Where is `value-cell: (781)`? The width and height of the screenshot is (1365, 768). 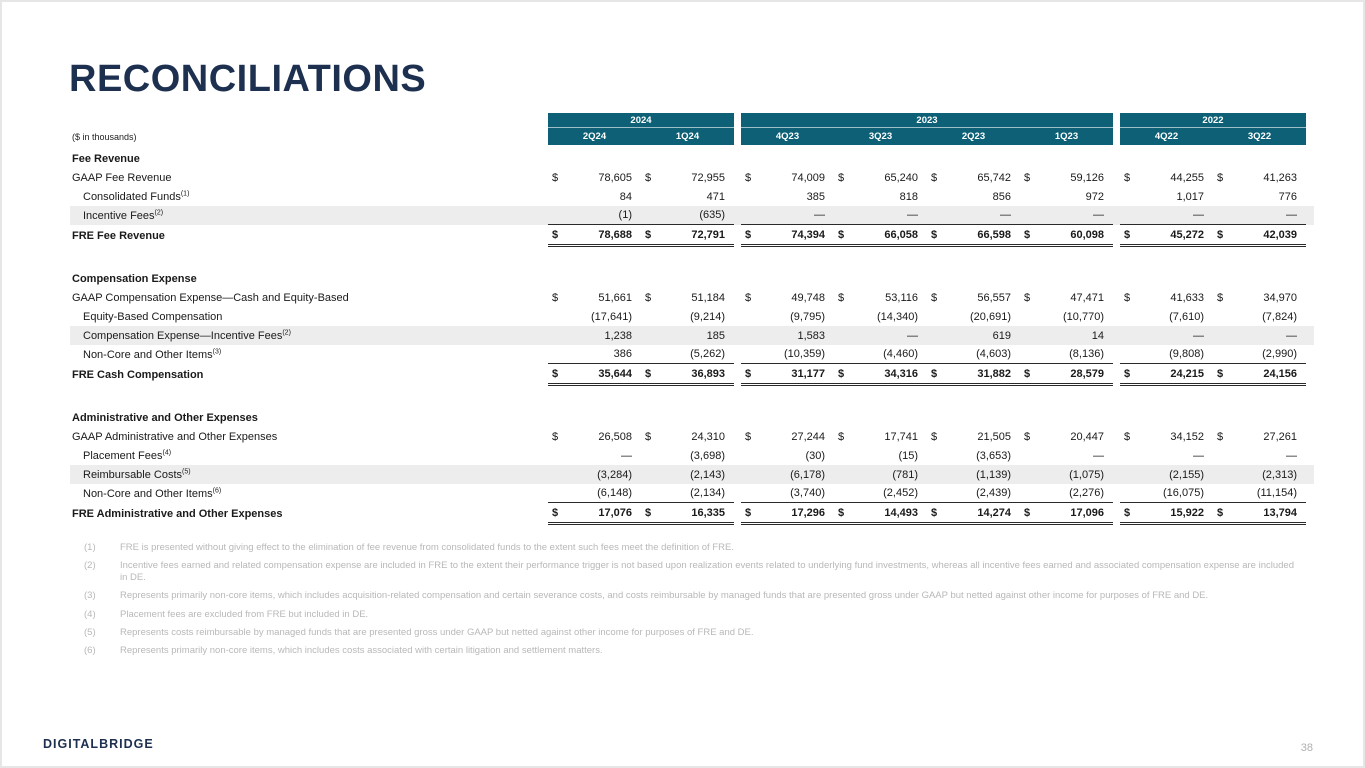 value-cell: (781) is located at coordinates (880, 474).